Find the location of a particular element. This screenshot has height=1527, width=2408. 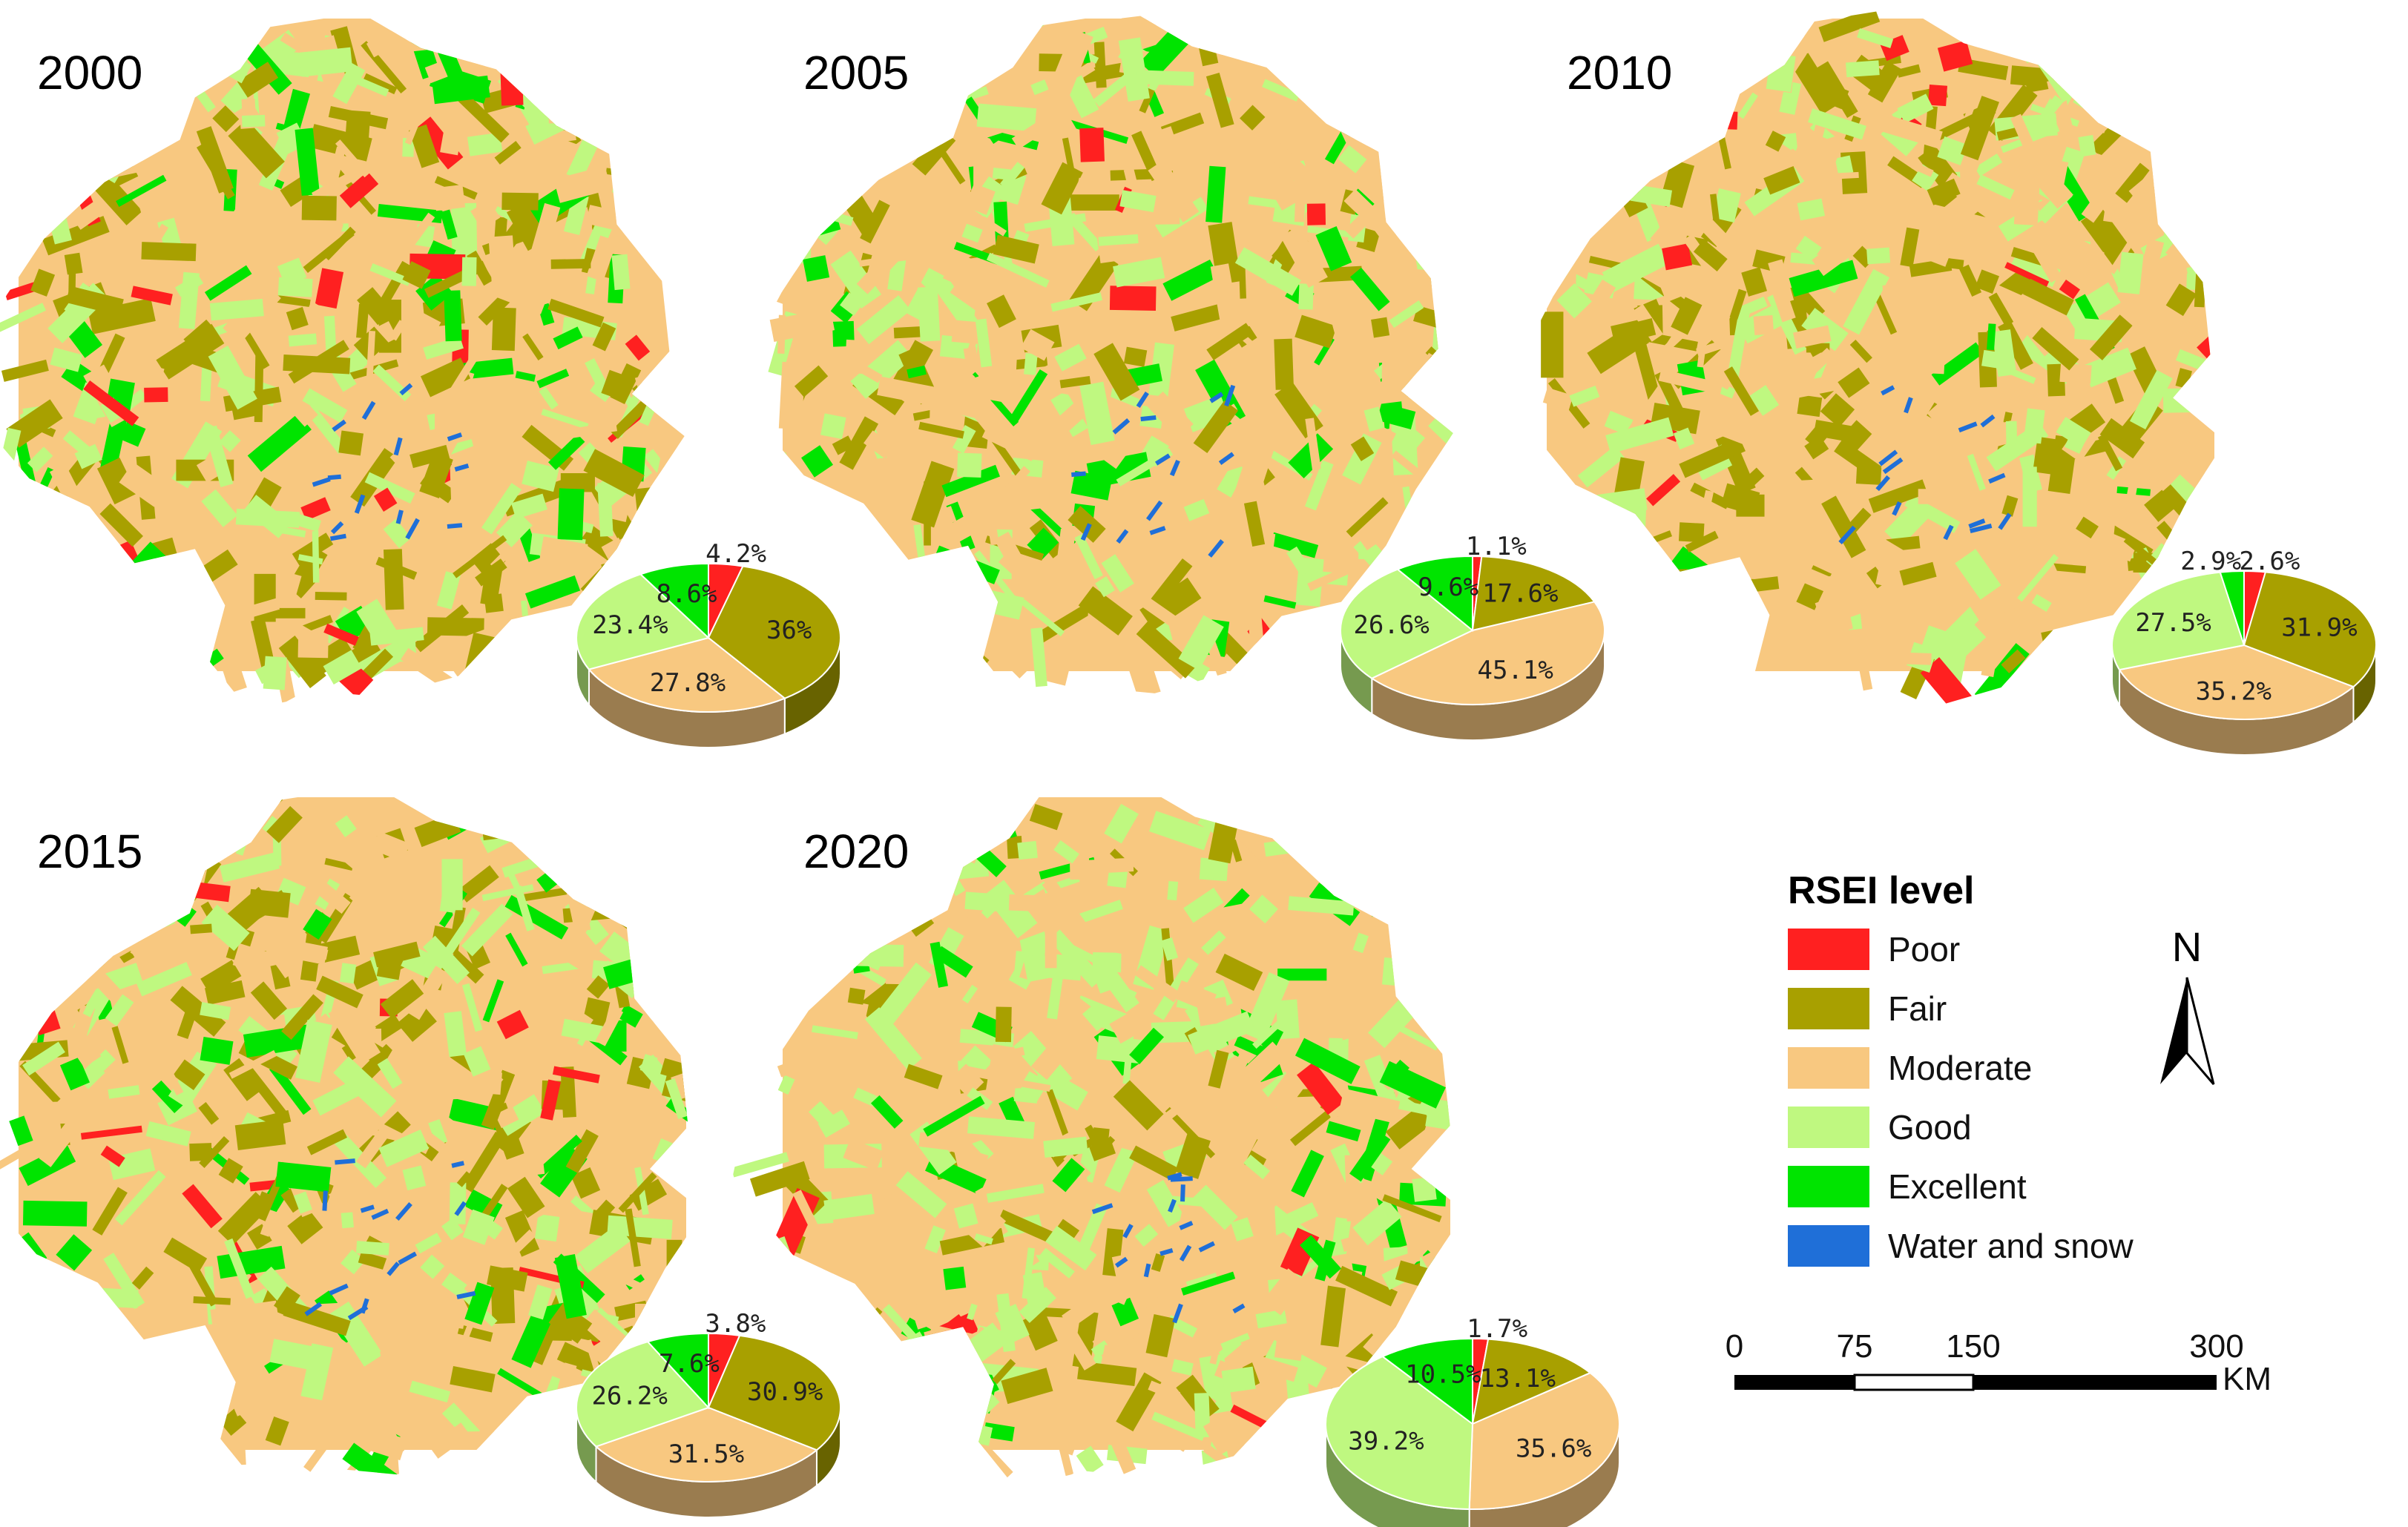

pie-slice-2005-fair is located at coordinates (1533, 593).